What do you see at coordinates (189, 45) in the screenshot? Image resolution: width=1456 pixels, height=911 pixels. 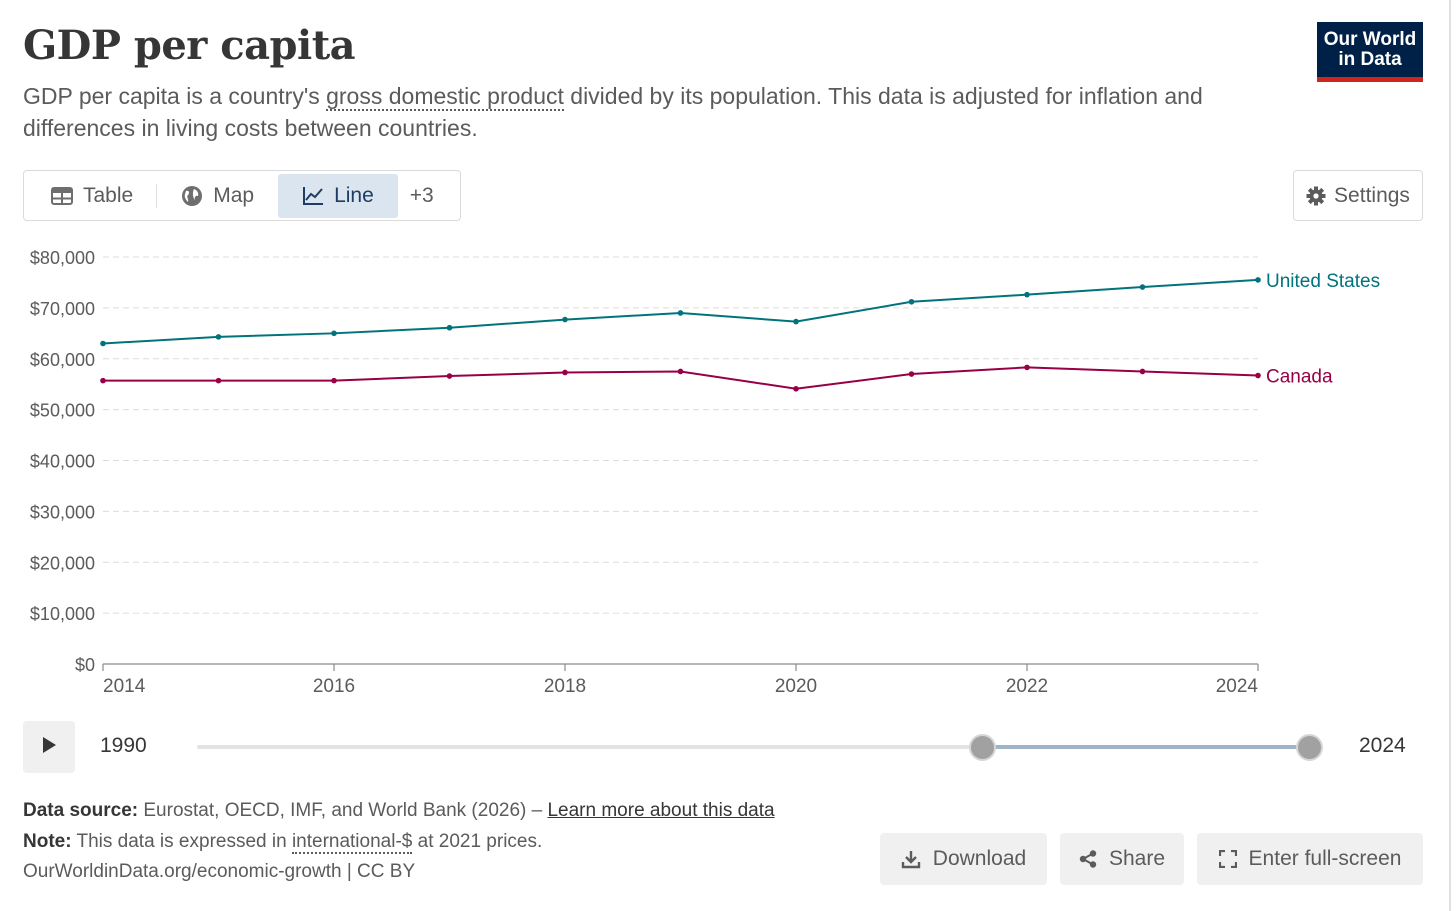 I see `chart-title: GDP per capita` at bounding box center [189, 45].